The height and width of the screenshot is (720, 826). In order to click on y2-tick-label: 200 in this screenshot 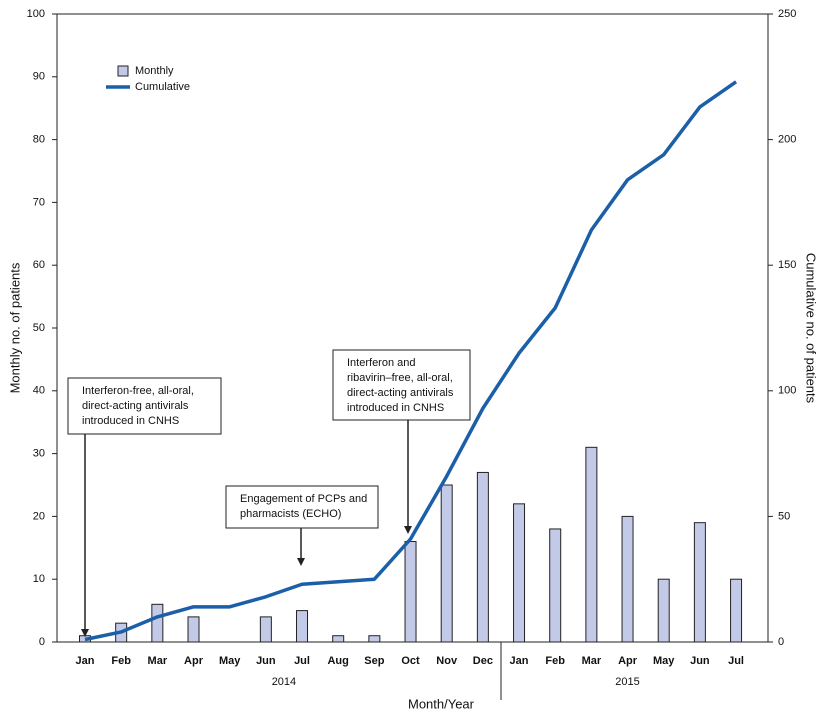, I will do `click(787, 140)`.